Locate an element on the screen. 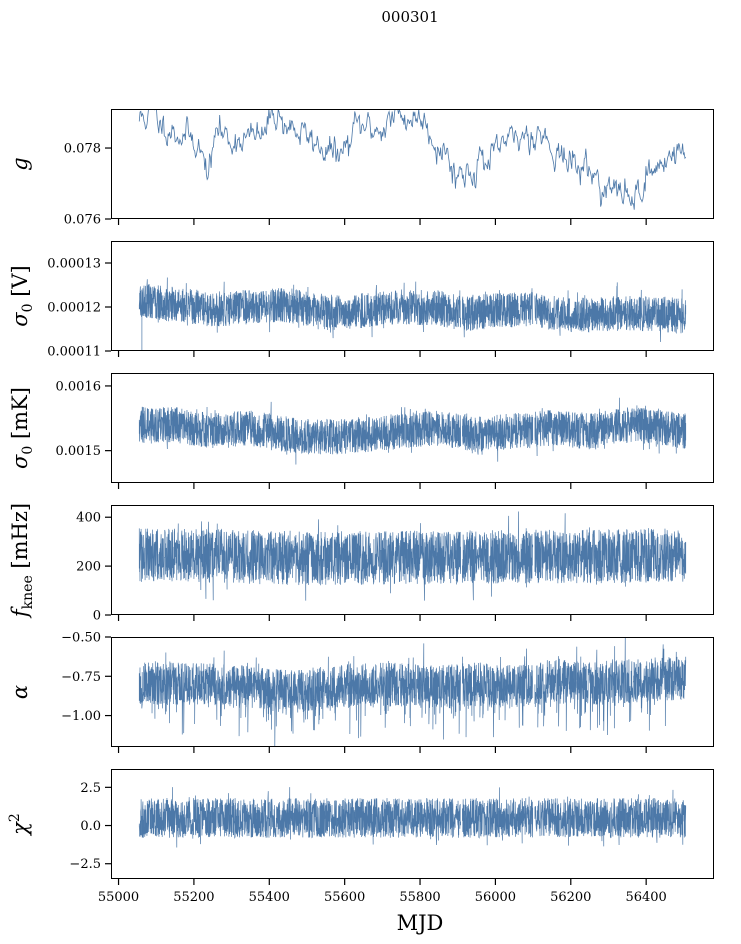 The height and width of the screenshot is (944, 741). y-tick-label: −0.75 is located at coordinates (81, 677).